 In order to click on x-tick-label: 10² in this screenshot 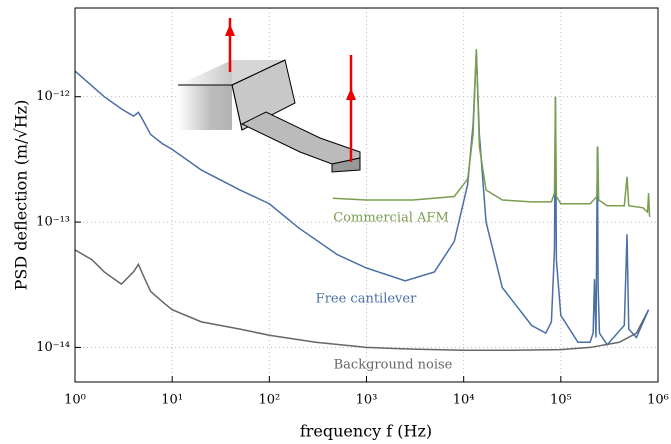, I will do `click(269, 400)`.